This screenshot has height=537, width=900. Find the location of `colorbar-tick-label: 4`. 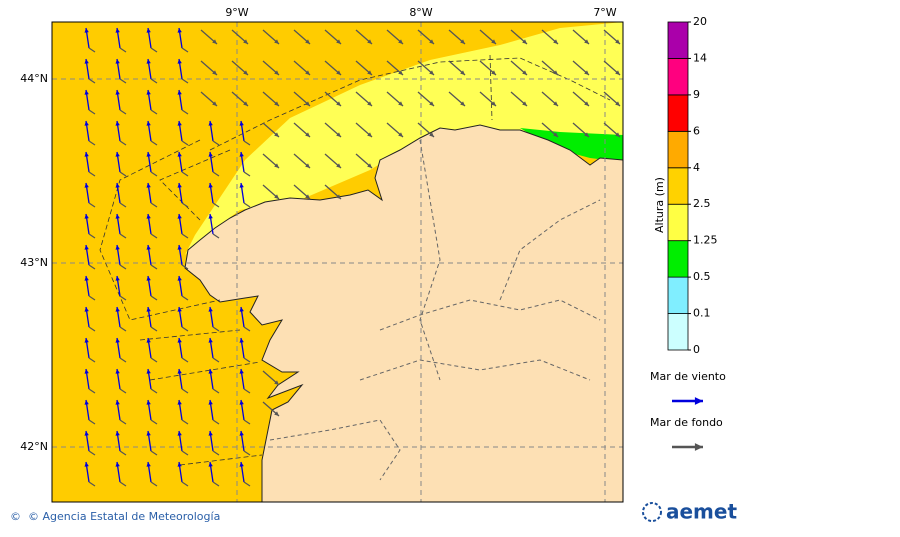

colorbar-tick-label: 4 is located at coordinates (696, 167).